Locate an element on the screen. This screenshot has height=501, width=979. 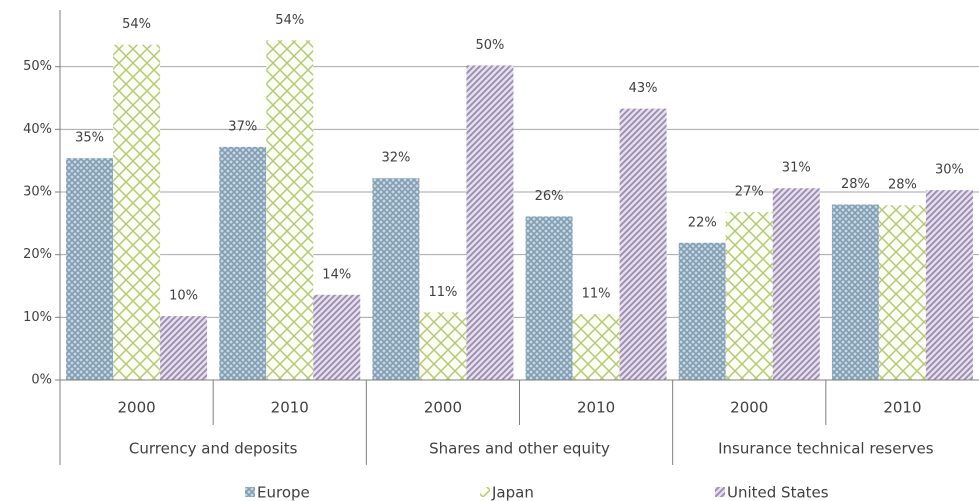
y-tick-label: 10% is located at coordinates (37, 317).